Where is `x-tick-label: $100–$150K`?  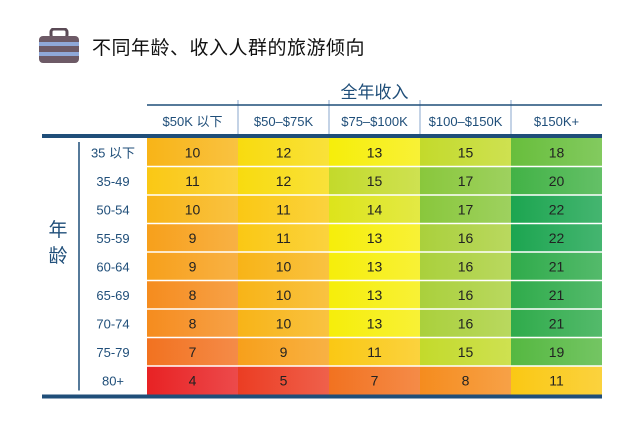
x-tick-label: $100–$150K is located at coordinates (466, 121).